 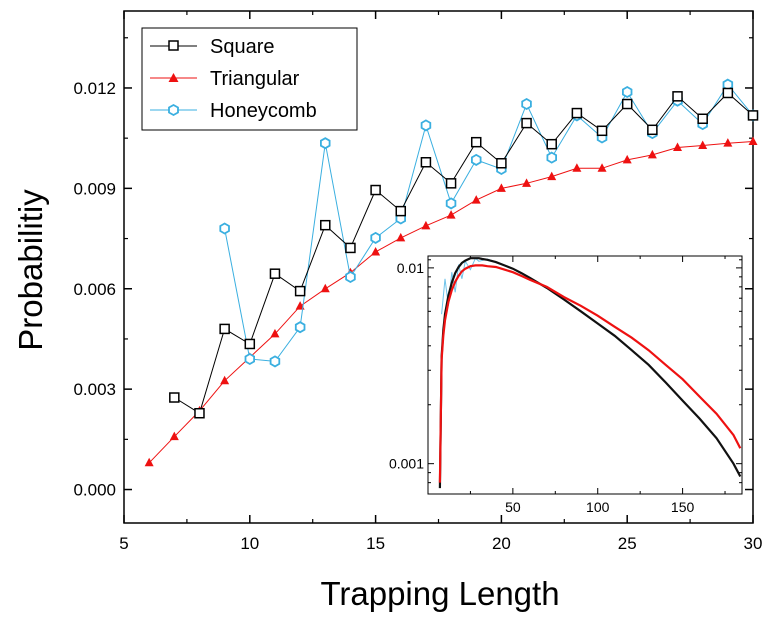 I want to click on y-tick-label: 0.009, so click(x=94, y=188).